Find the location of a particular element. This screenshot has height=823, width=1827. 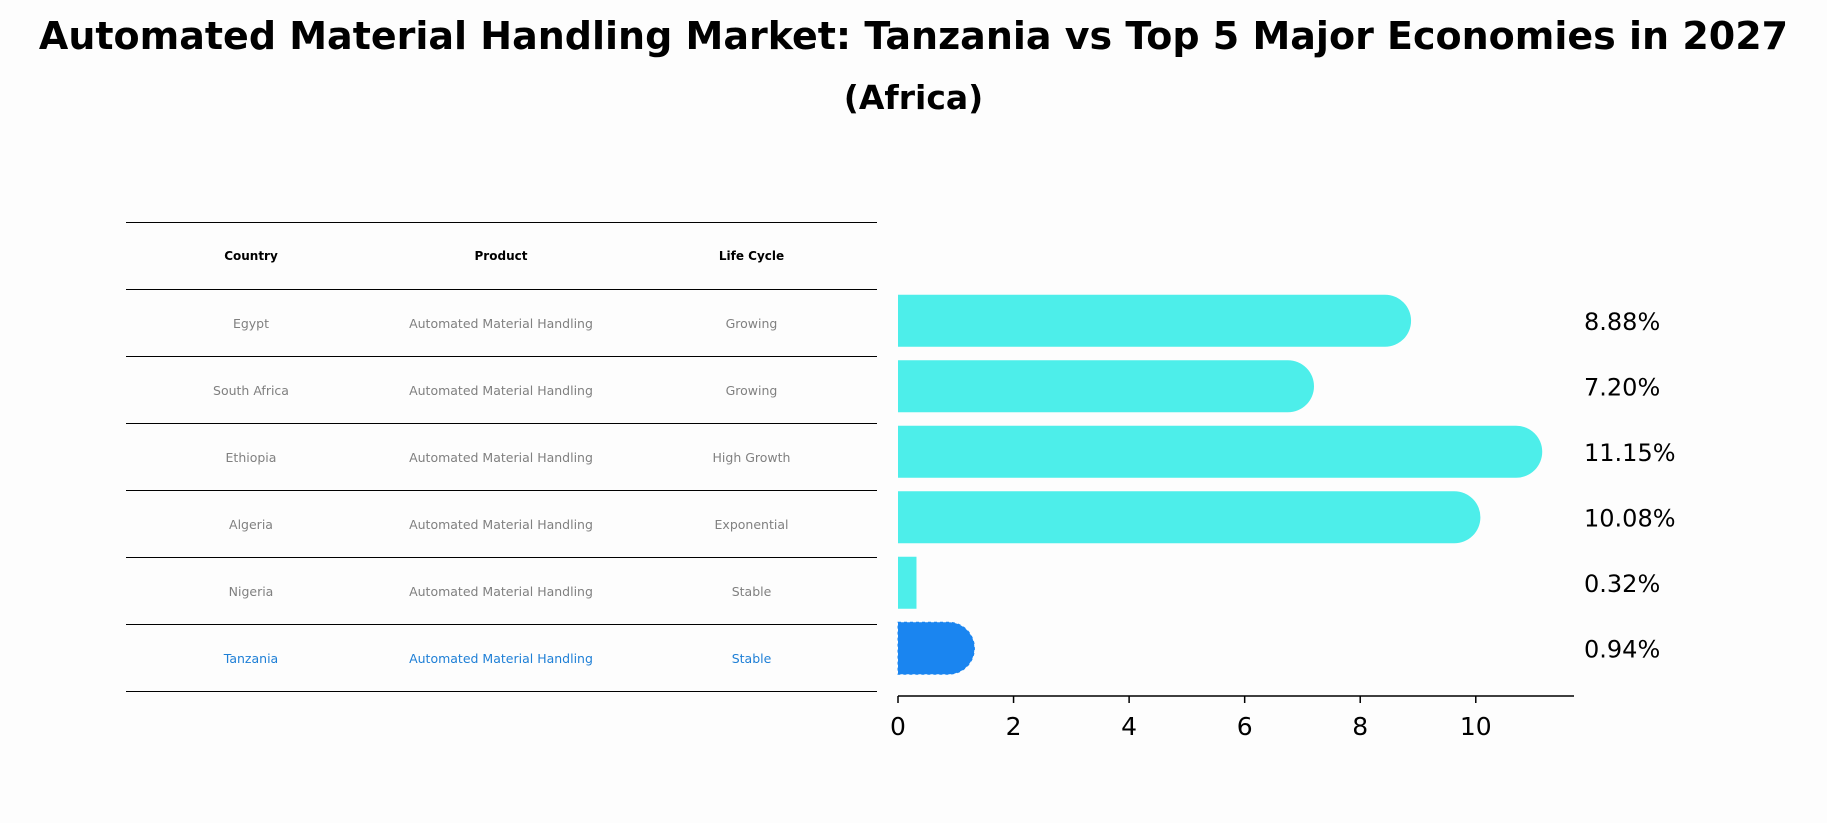

value-label-ethiopia: 11.15% is located at coordinates (1630, 453).